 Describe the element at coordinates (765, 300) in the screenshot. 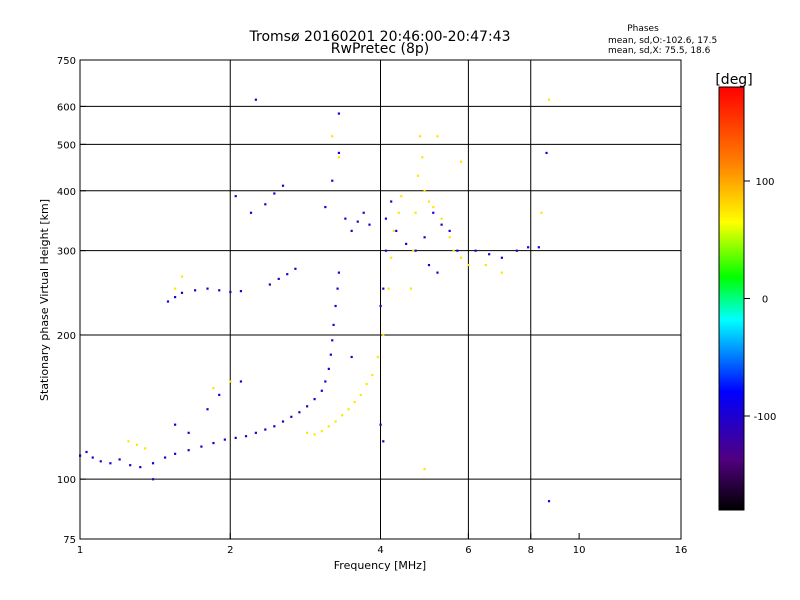

I see `colorbar-tick-label: 0` at that location.